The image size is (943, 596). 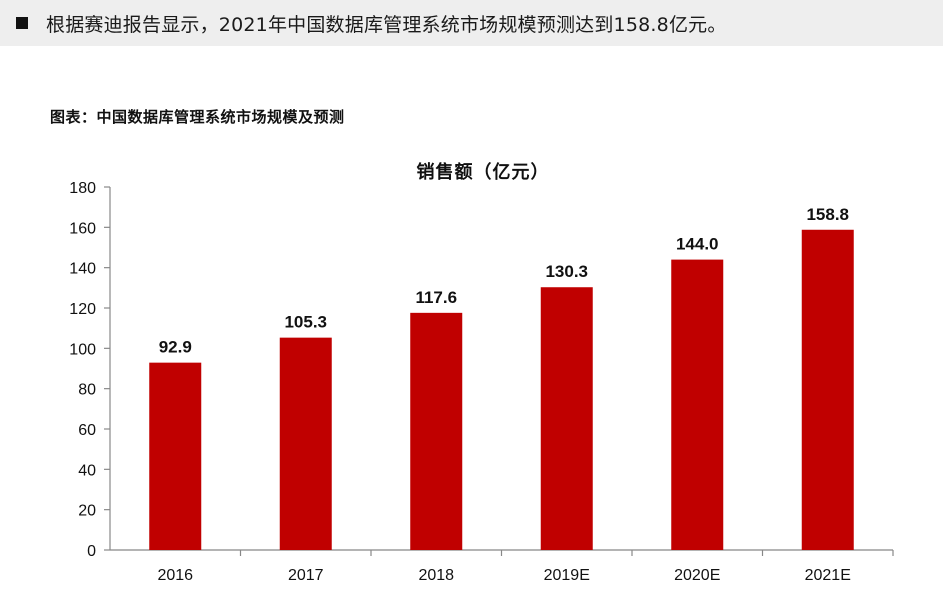 I want to click on bar-value-label: 144.0, so click(x=697, y=244).